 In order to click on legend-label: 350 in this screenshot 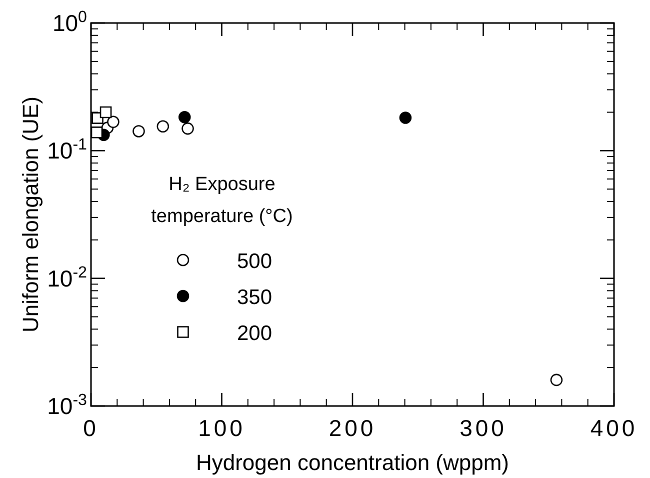, I will do `click(254, 297)`.